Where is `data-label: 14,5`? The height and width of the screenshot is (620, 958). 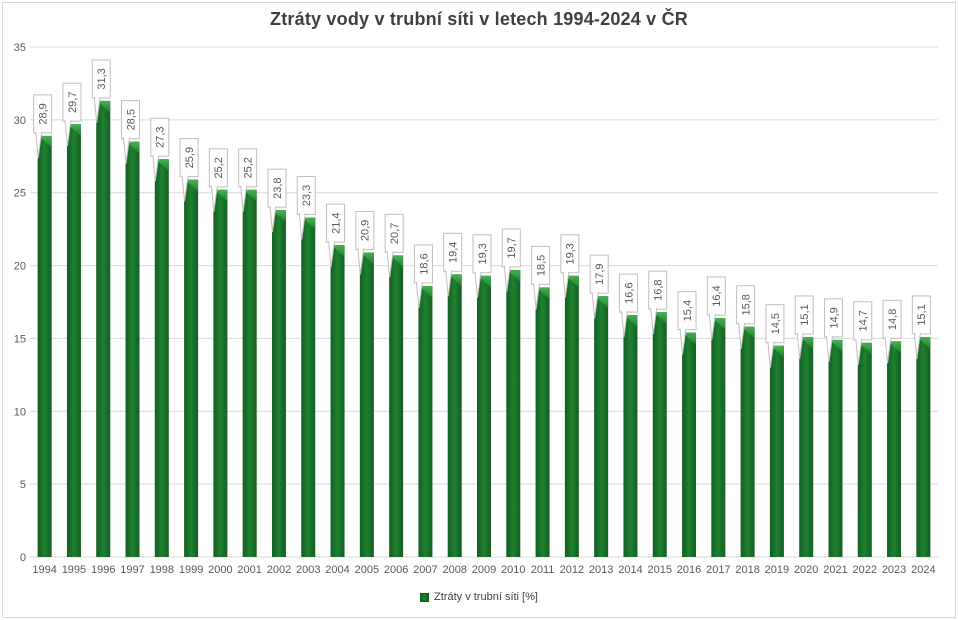
data-label: 14,5 is located at coordinates (776, 323).